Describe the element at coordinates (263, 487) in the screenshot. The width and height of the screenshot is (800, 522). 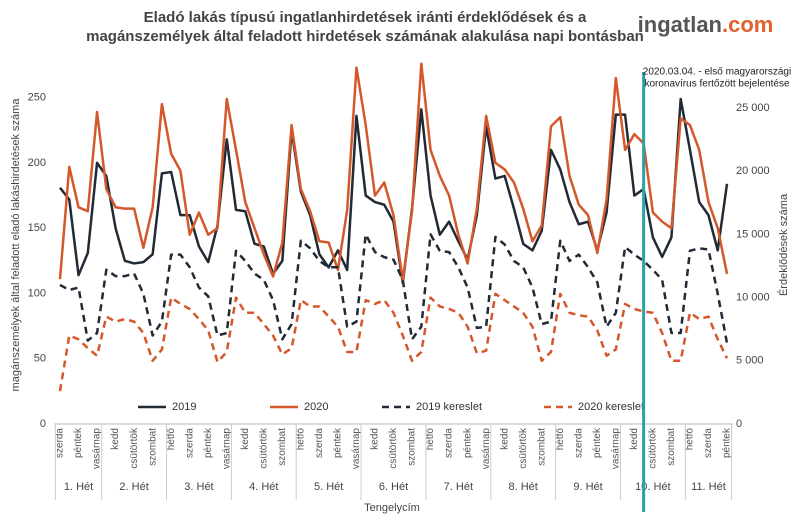
I see `week-label: 4. Hét` at that location.